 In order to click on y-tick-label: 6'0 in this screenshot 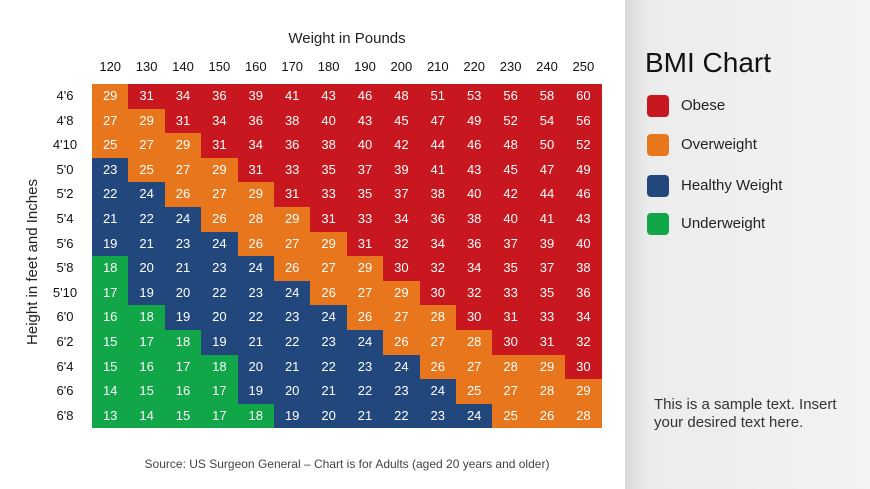, I will do `click(65, 317)`.